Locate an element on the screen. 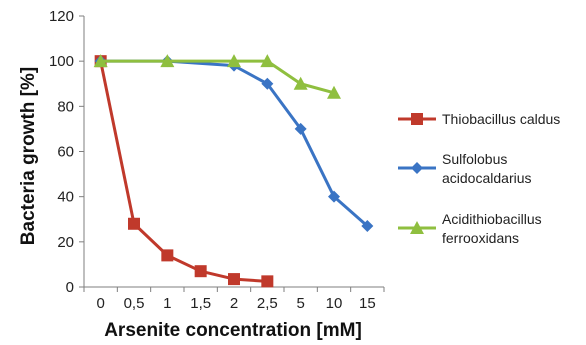 Image resolution: width=586 pixels, height=345 pixels. x-tick-label: 2,5 is located at coordinates (267, 303).